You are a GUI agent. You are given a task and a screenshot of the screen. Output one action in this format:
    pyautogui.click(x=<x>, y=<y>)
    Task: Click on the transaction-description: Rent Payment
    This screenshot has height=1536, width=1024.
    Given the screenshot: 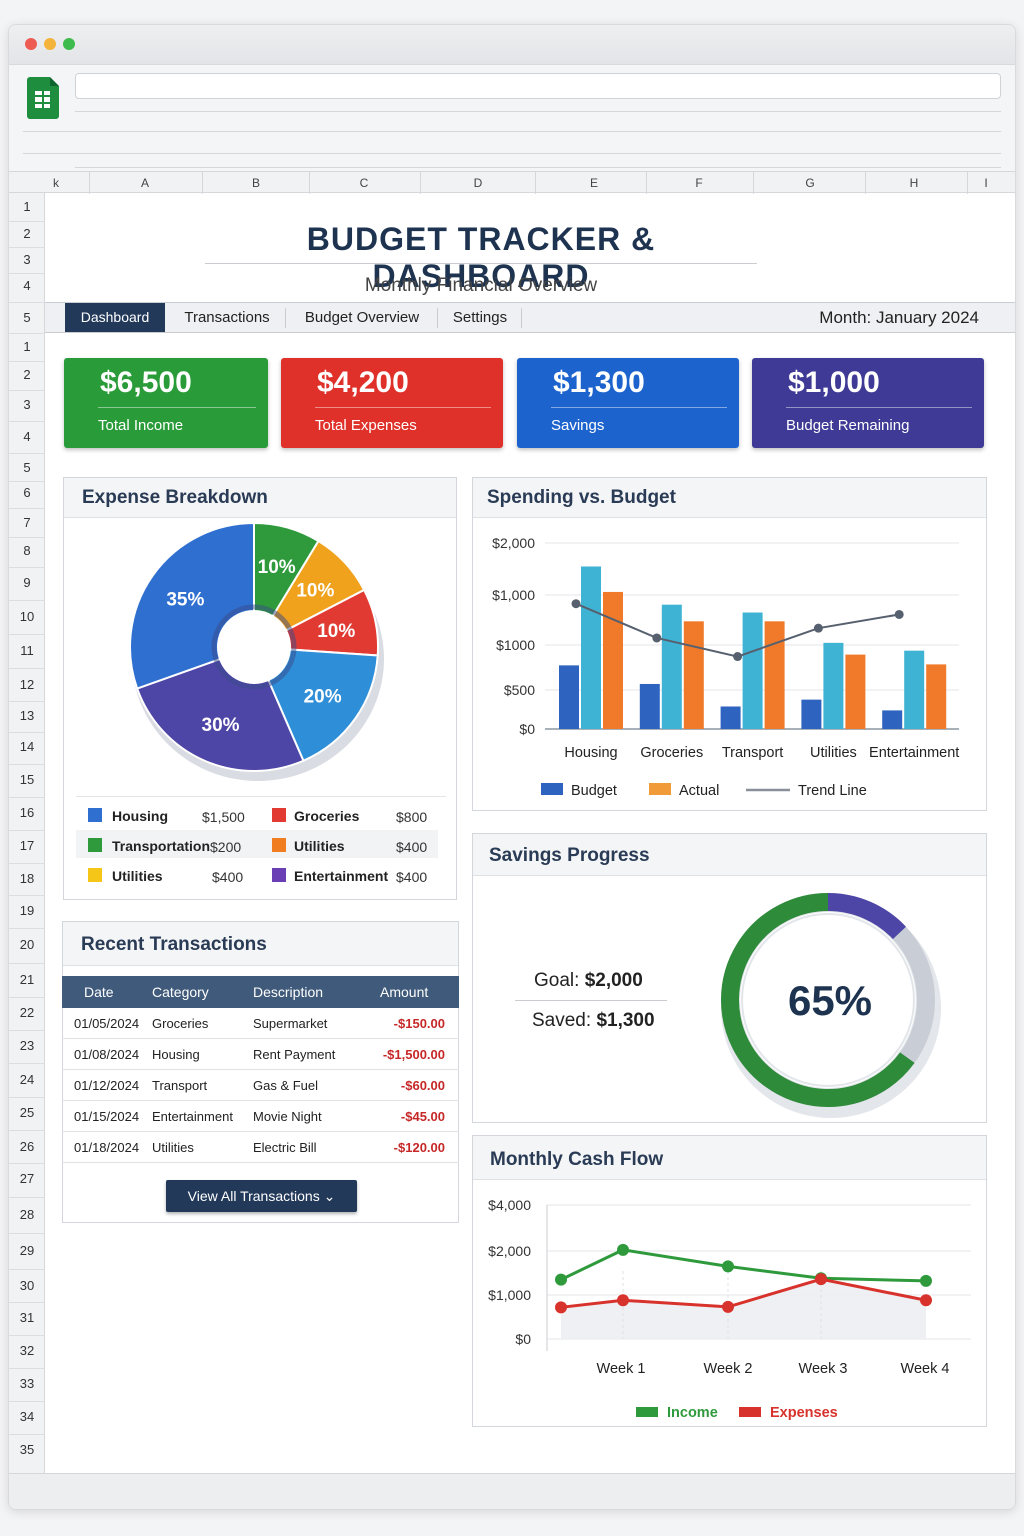 What is the action you would take?
    pyautogui.click(x=294, y=1054)
    